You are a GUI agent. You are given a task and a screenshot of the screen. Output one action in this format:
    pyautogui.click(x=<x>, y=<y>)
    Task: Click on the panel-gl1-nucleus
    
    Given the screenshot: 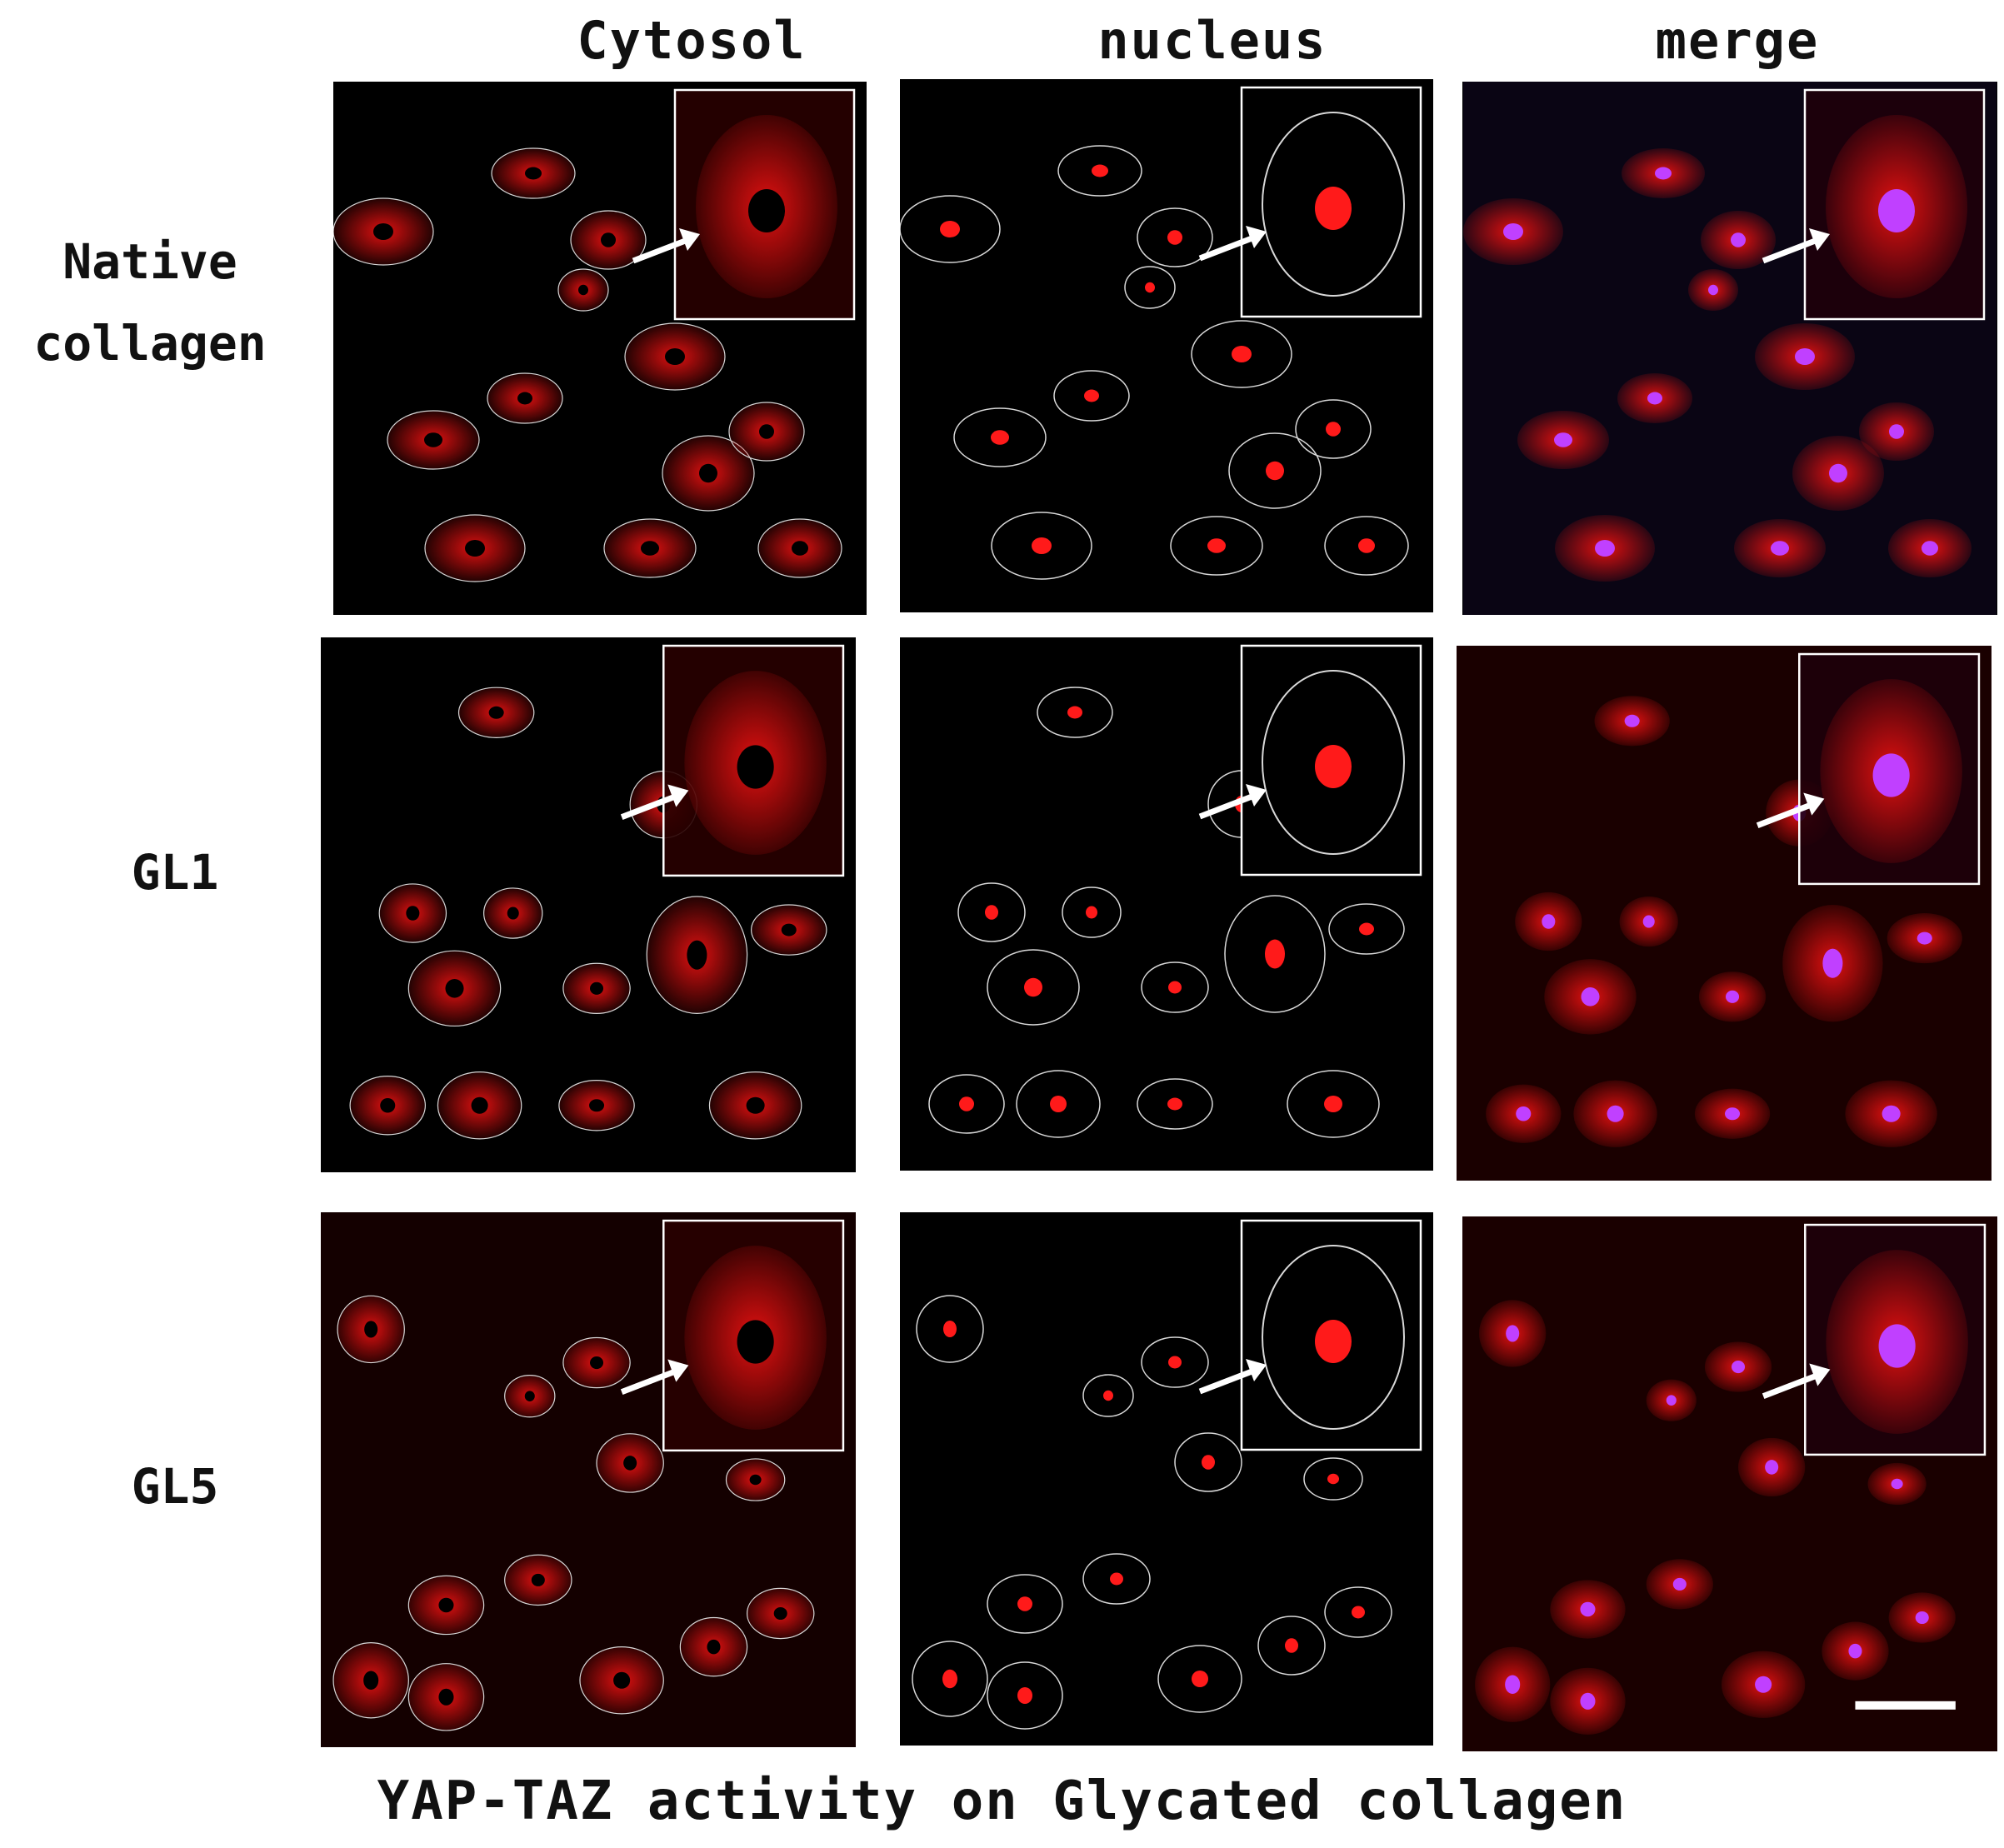 What is the action you would take?
    pyautogui.click(x=1166, y=904)
    